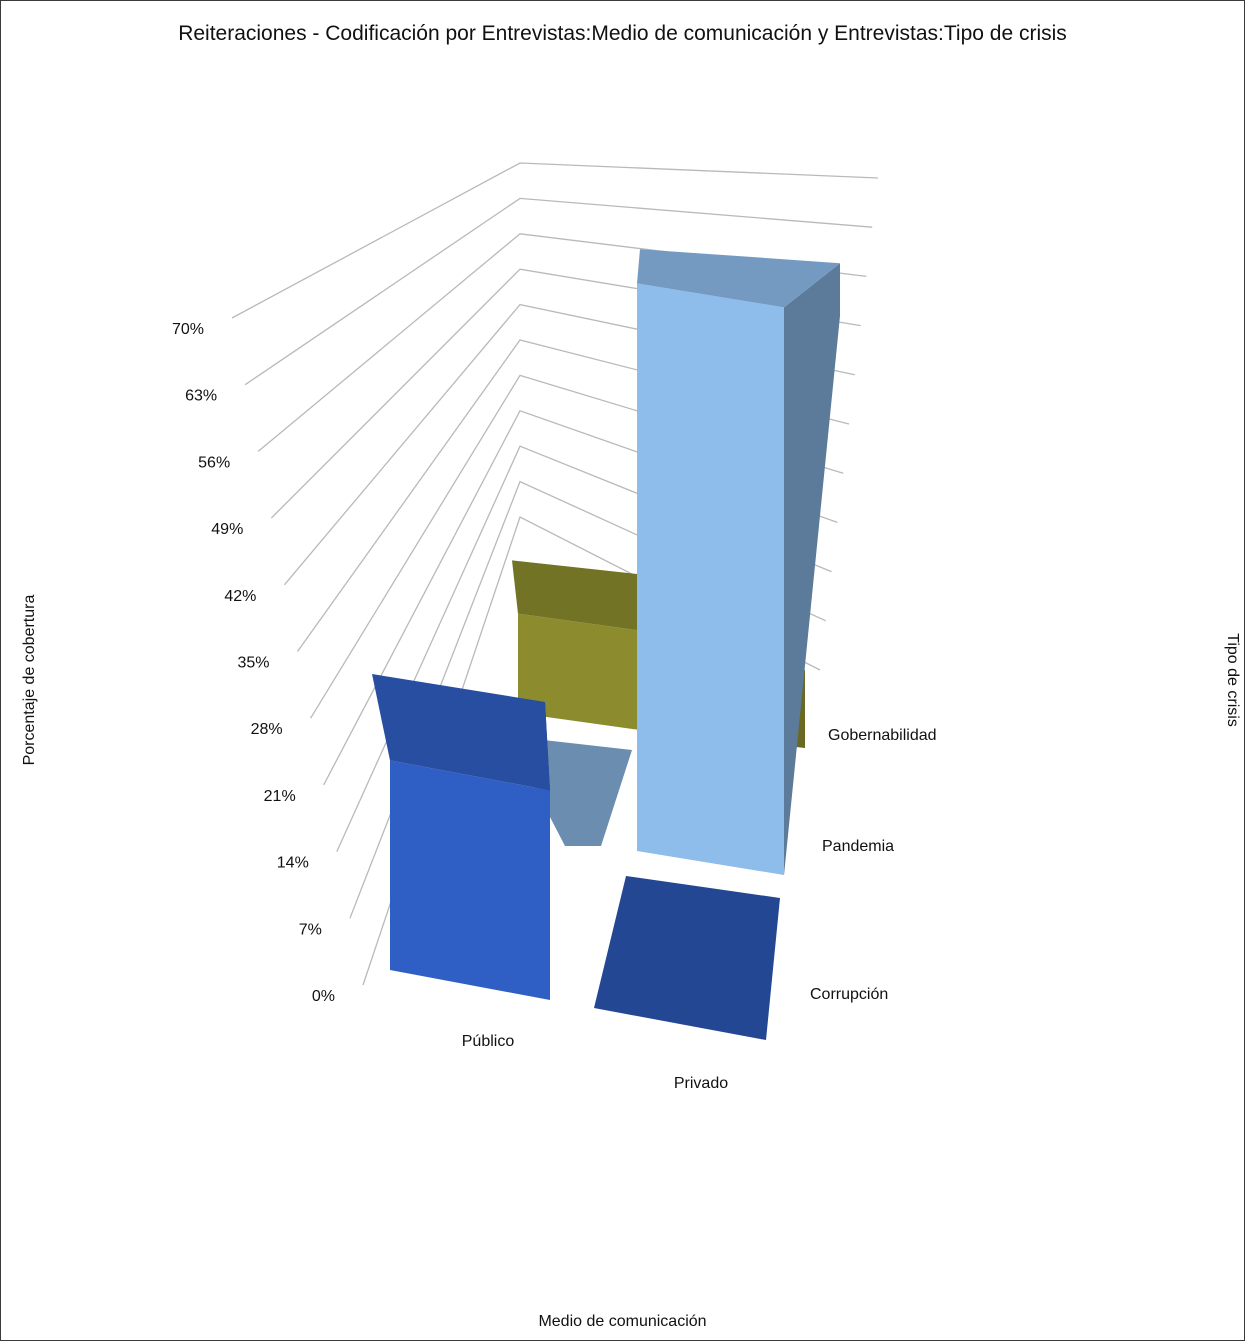 This screenshot has height=1341, width=1245. What do you see at coordinates (253, 663) in the screenshot?
I see `y-tick-label: 35%` at bounding box center [253, 663].